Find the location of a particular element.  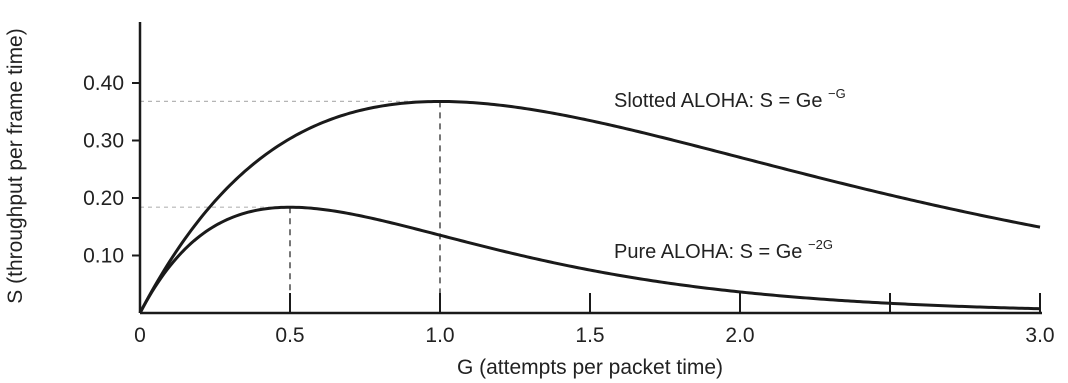

pure-aloha-label: Pure ALOHA: S = Ge −2G is located at coordinates (723, 250).